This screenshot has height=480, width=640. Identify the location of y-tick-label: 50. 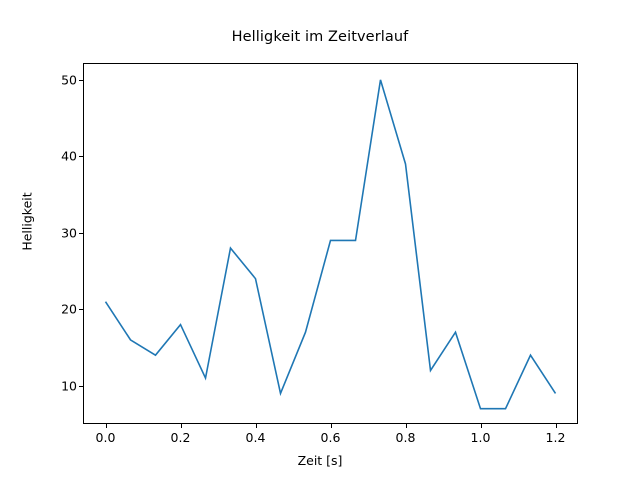
(69, 80).